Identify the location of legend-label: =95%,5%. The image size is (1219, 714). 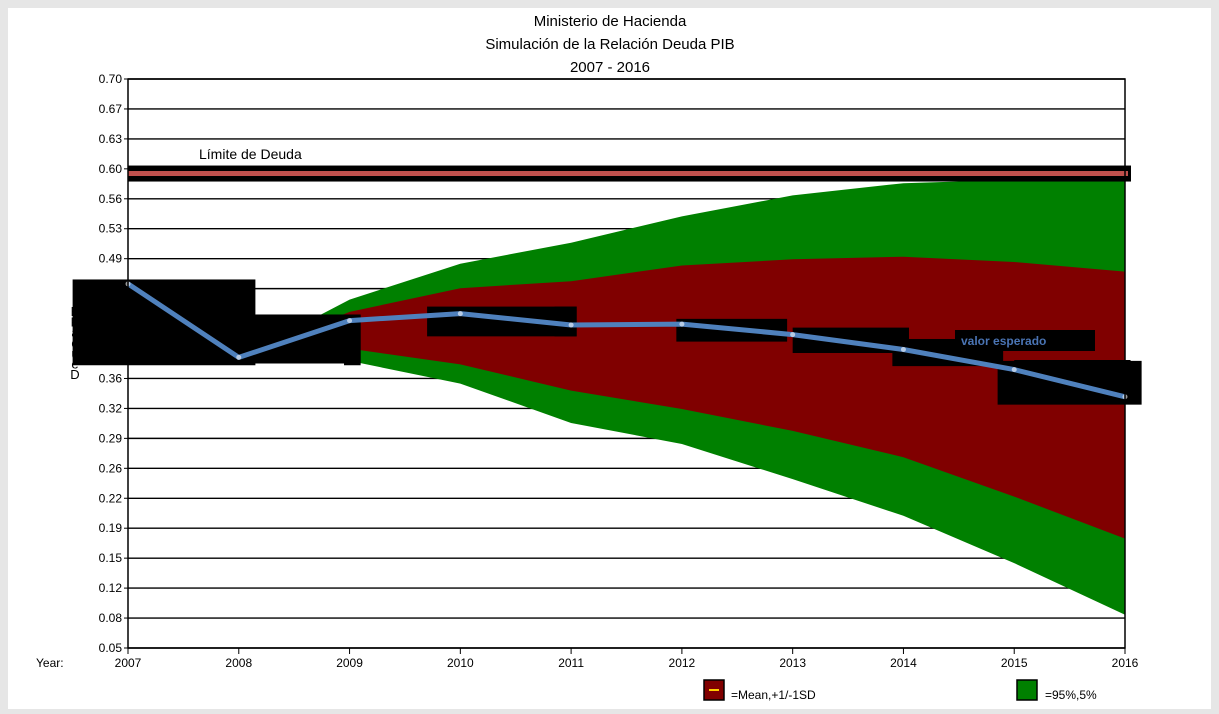
(1071, 695).